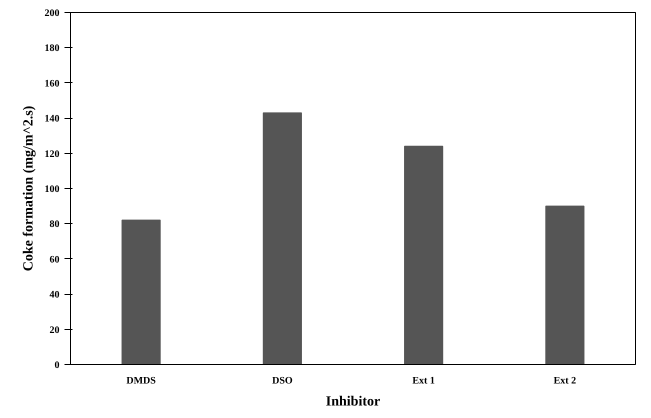 The image size is (651, 418). Describe the element at coordinates (55, 260) in the screenshot. I see `y-tick-label: 60` at that location.